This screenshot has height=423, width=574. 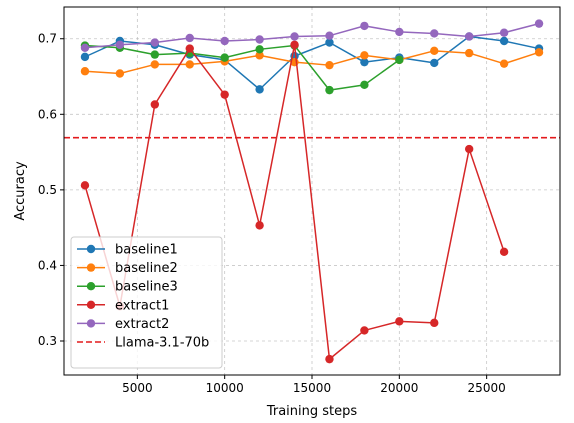 What do you see at coordinates (137, 388) in the screenshot?
I see `x-tick-label: 5000` at bounding box center [137, 388].